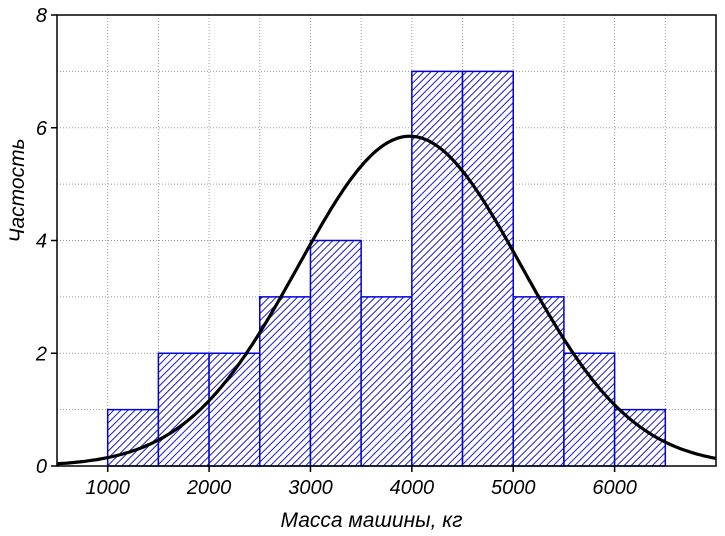  I want to click on x-tick-label: 4000, so click(412, 488).